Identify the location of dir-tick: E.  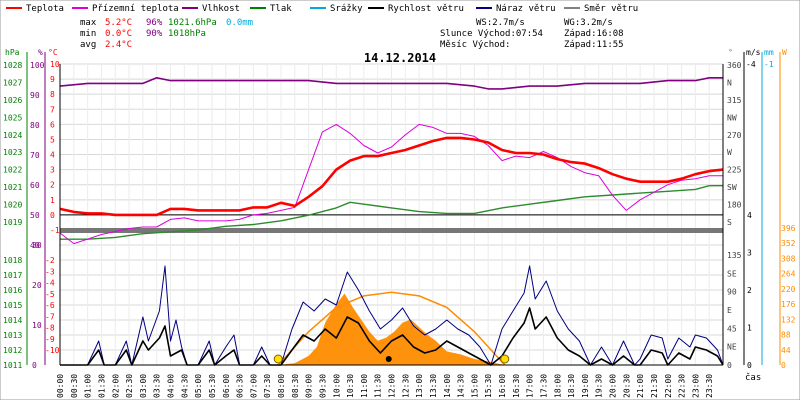
(729, 310).